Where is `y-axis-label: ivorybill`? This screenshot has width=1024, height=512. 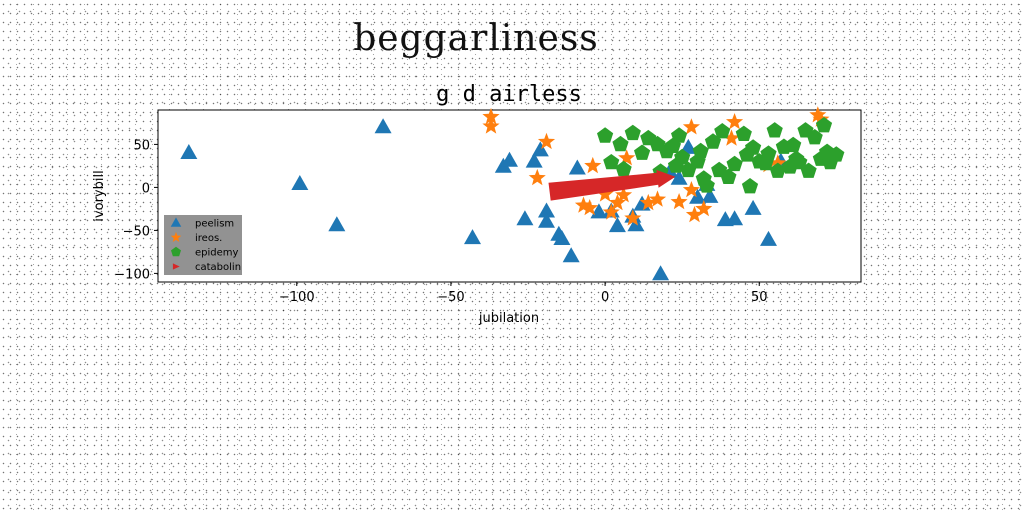
y-axis-label: ivorybill is located at coordinates (99, 195).